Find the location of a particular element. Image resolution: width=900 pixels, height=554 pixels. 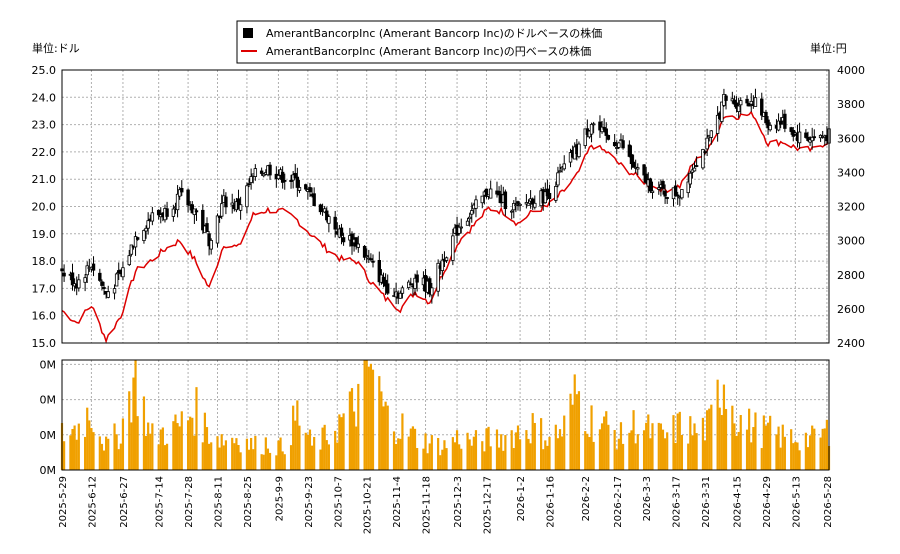

x-tick-label: 2025-7-14 is located at coordinates (160, 502).